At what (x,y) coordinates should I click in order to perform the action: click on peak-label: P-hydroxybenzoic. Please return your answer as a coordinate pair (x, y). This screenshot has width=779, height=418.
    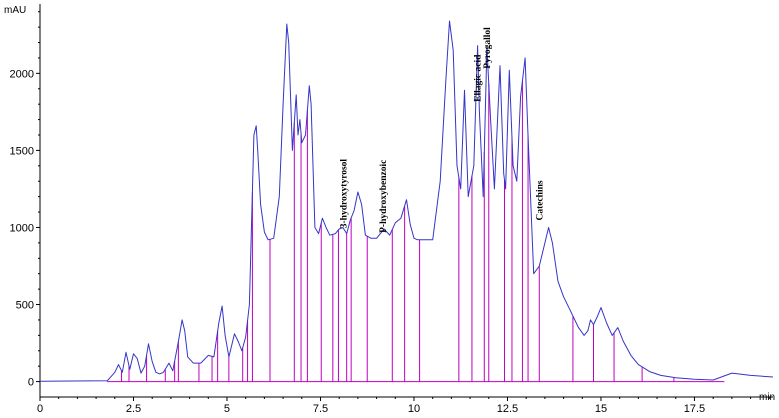
    Looking at the image, I should click on (384, 196).